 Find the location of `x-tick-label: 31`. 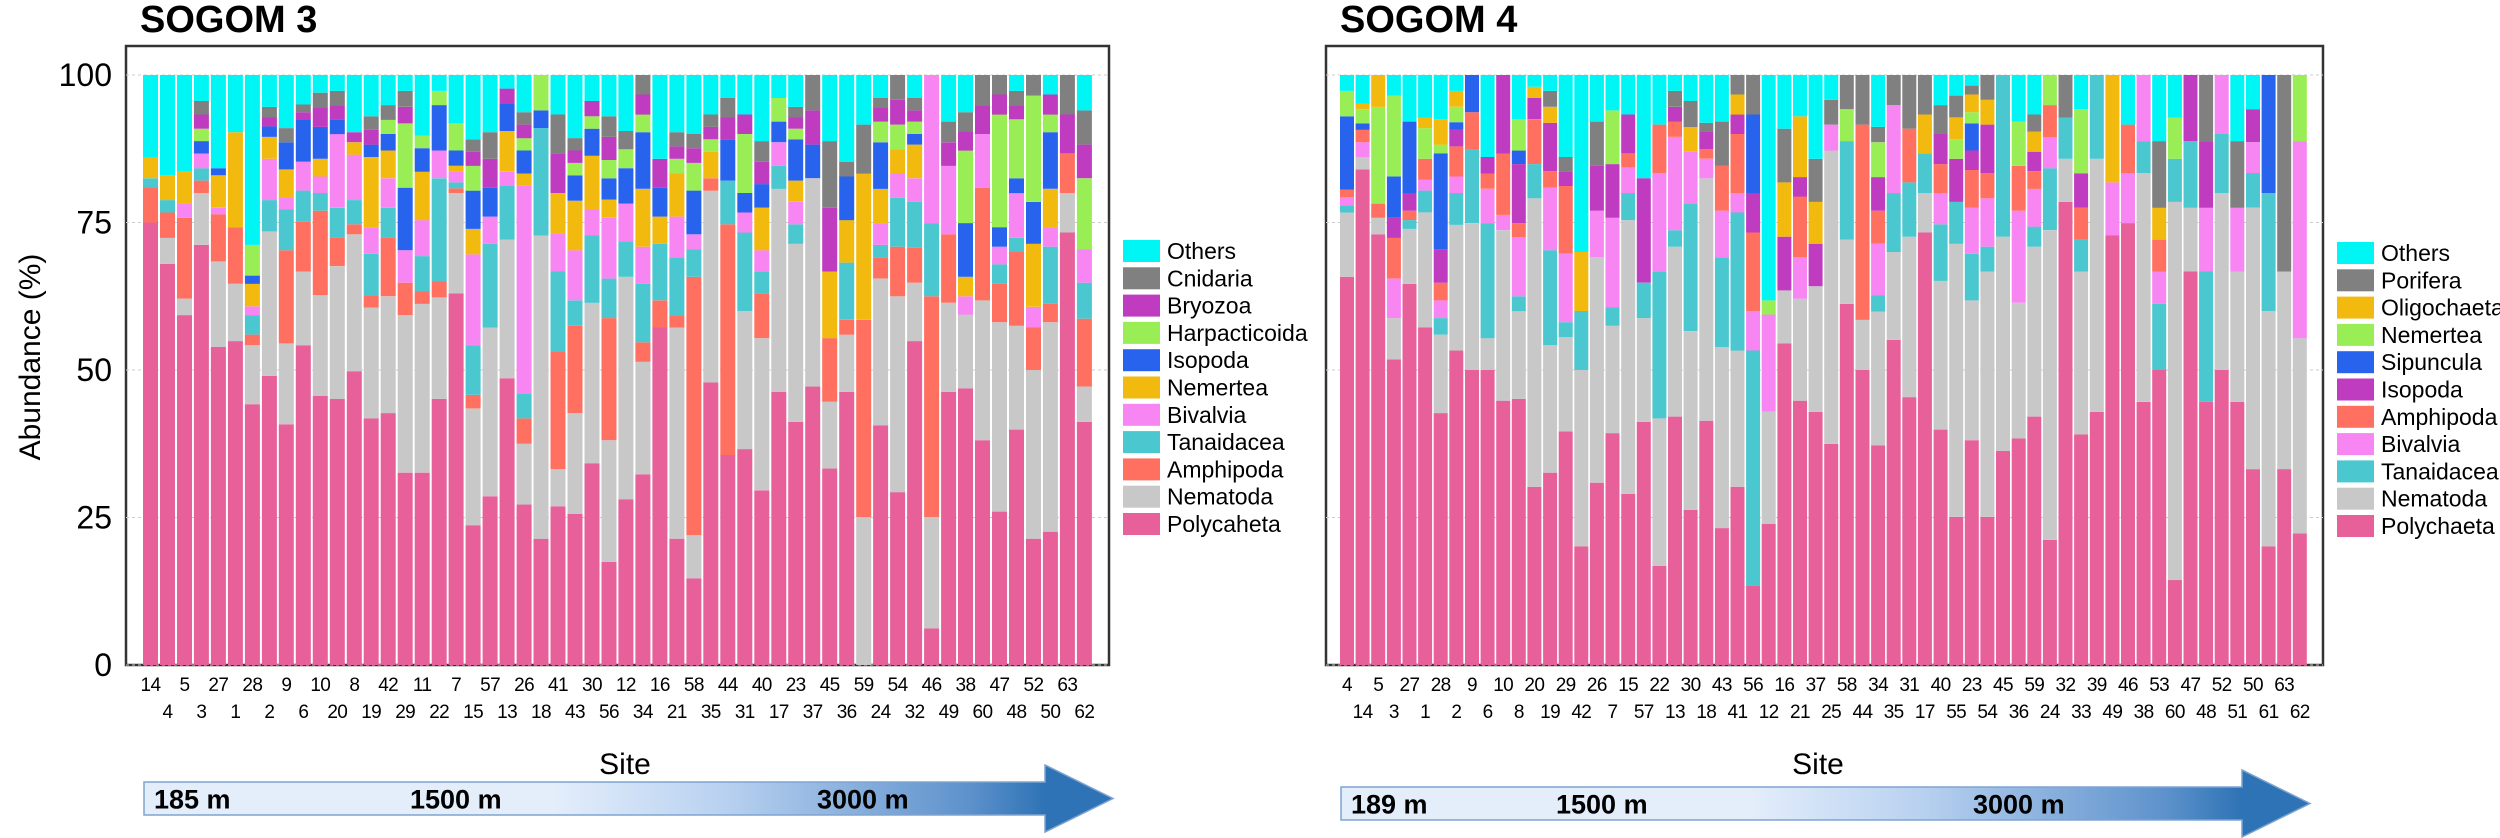

x-tick-label: 31 is located at coordinates (745, 712).